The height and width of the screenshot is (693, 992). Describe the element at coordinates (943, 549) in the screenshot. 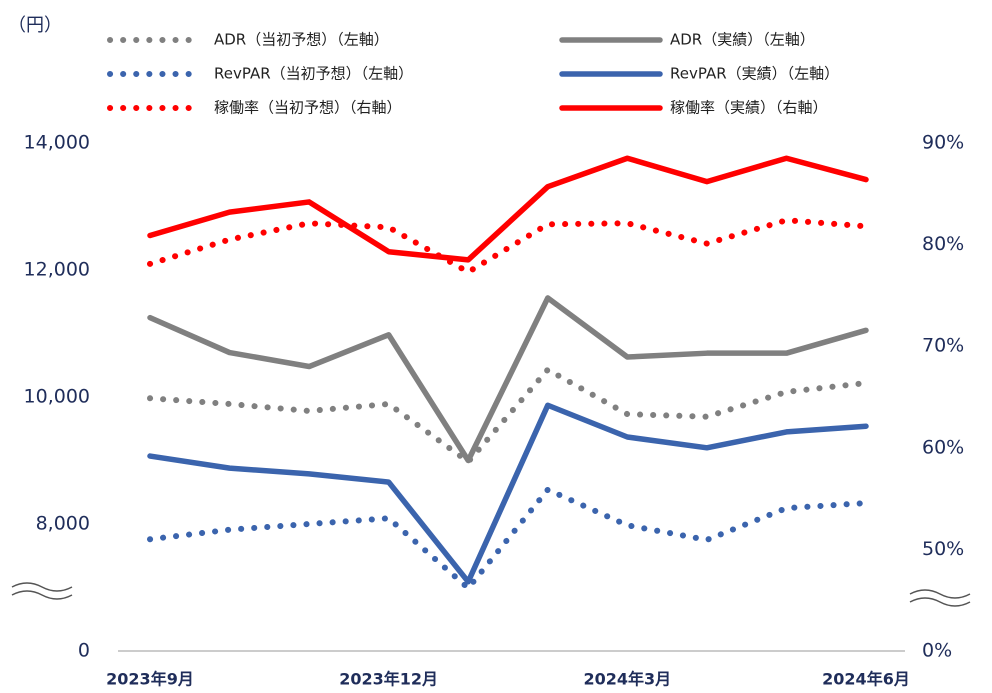

I see `y2-tick-label: 50%` at that location.